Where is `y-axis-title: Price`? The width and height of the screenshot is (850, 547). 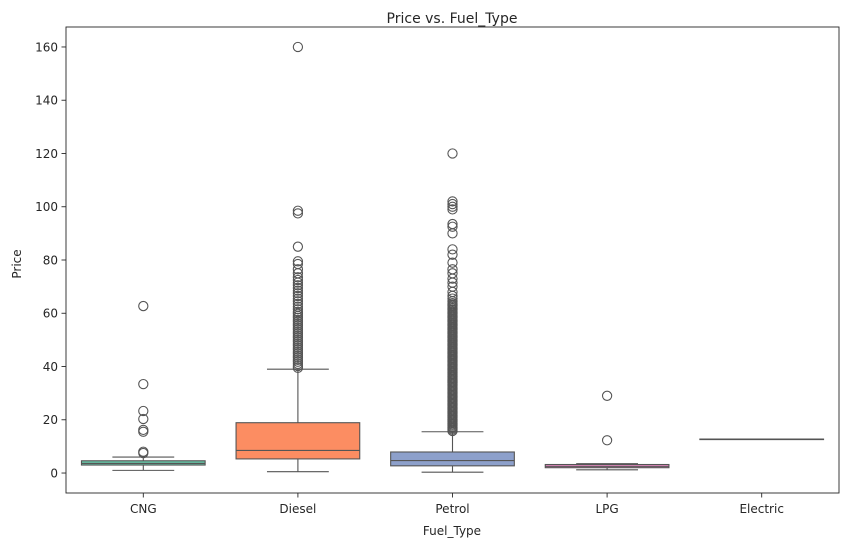
y-axis-title: Price is located at coordinates (17, 263).